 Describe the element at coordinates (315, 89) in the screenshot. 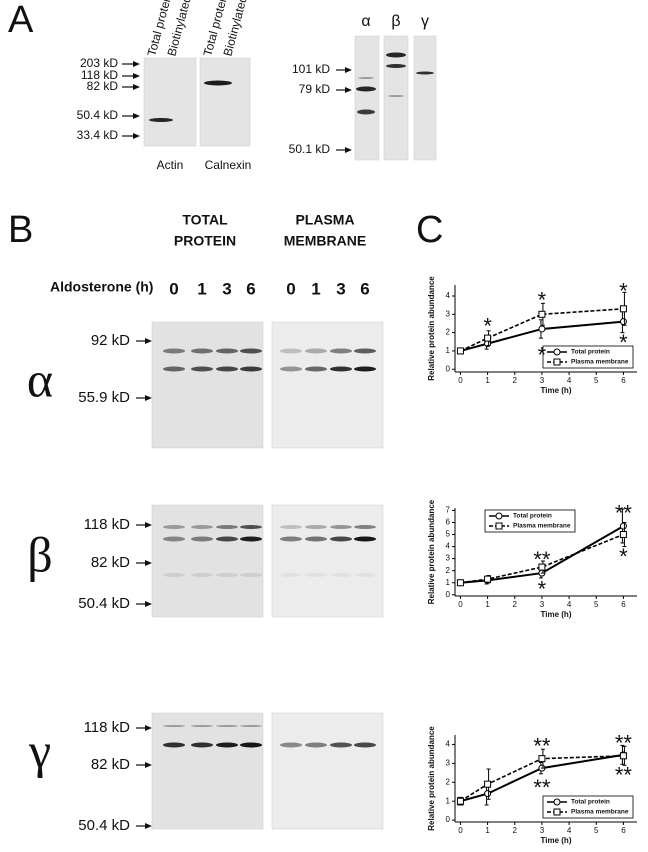

I see `marker-label: 79 kD` at that location.